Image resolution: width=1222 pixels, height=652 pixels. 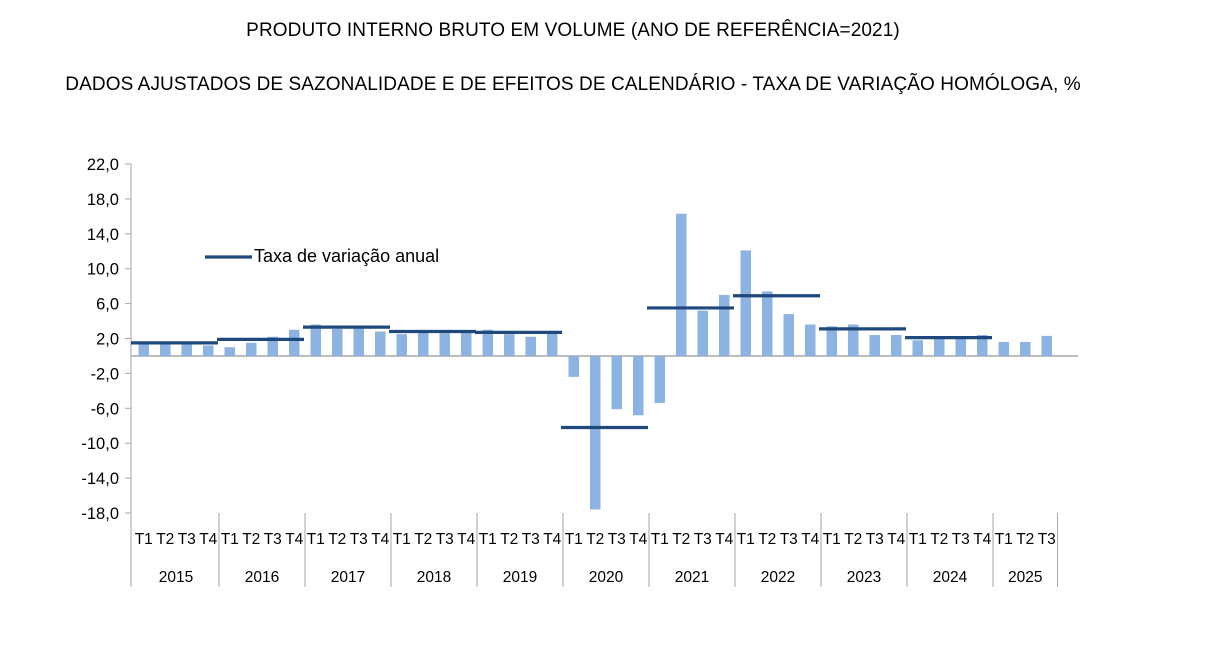 I want to click on bar-2021-t2, so click(x=681, y=284).